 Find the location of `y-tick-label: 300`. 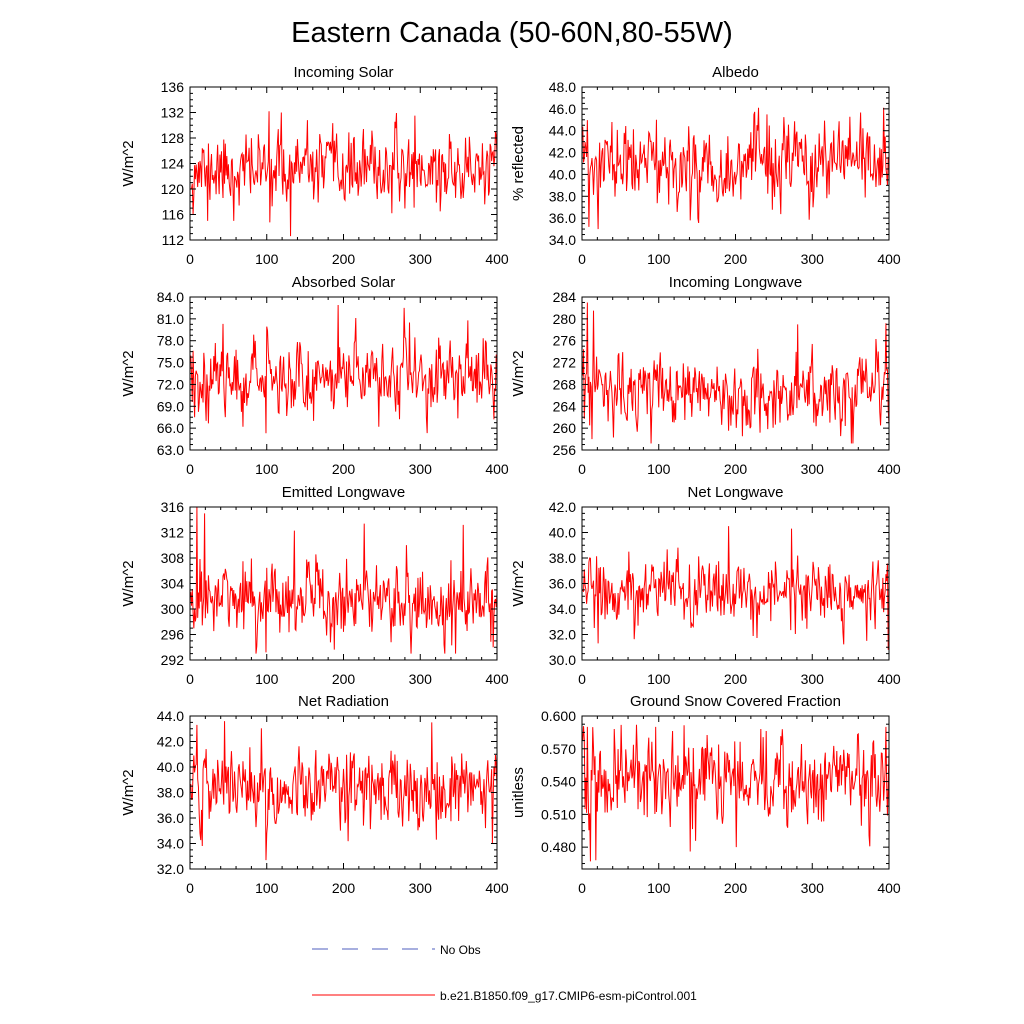

y-tick-label: 300 is located at coordinates (173, 609).